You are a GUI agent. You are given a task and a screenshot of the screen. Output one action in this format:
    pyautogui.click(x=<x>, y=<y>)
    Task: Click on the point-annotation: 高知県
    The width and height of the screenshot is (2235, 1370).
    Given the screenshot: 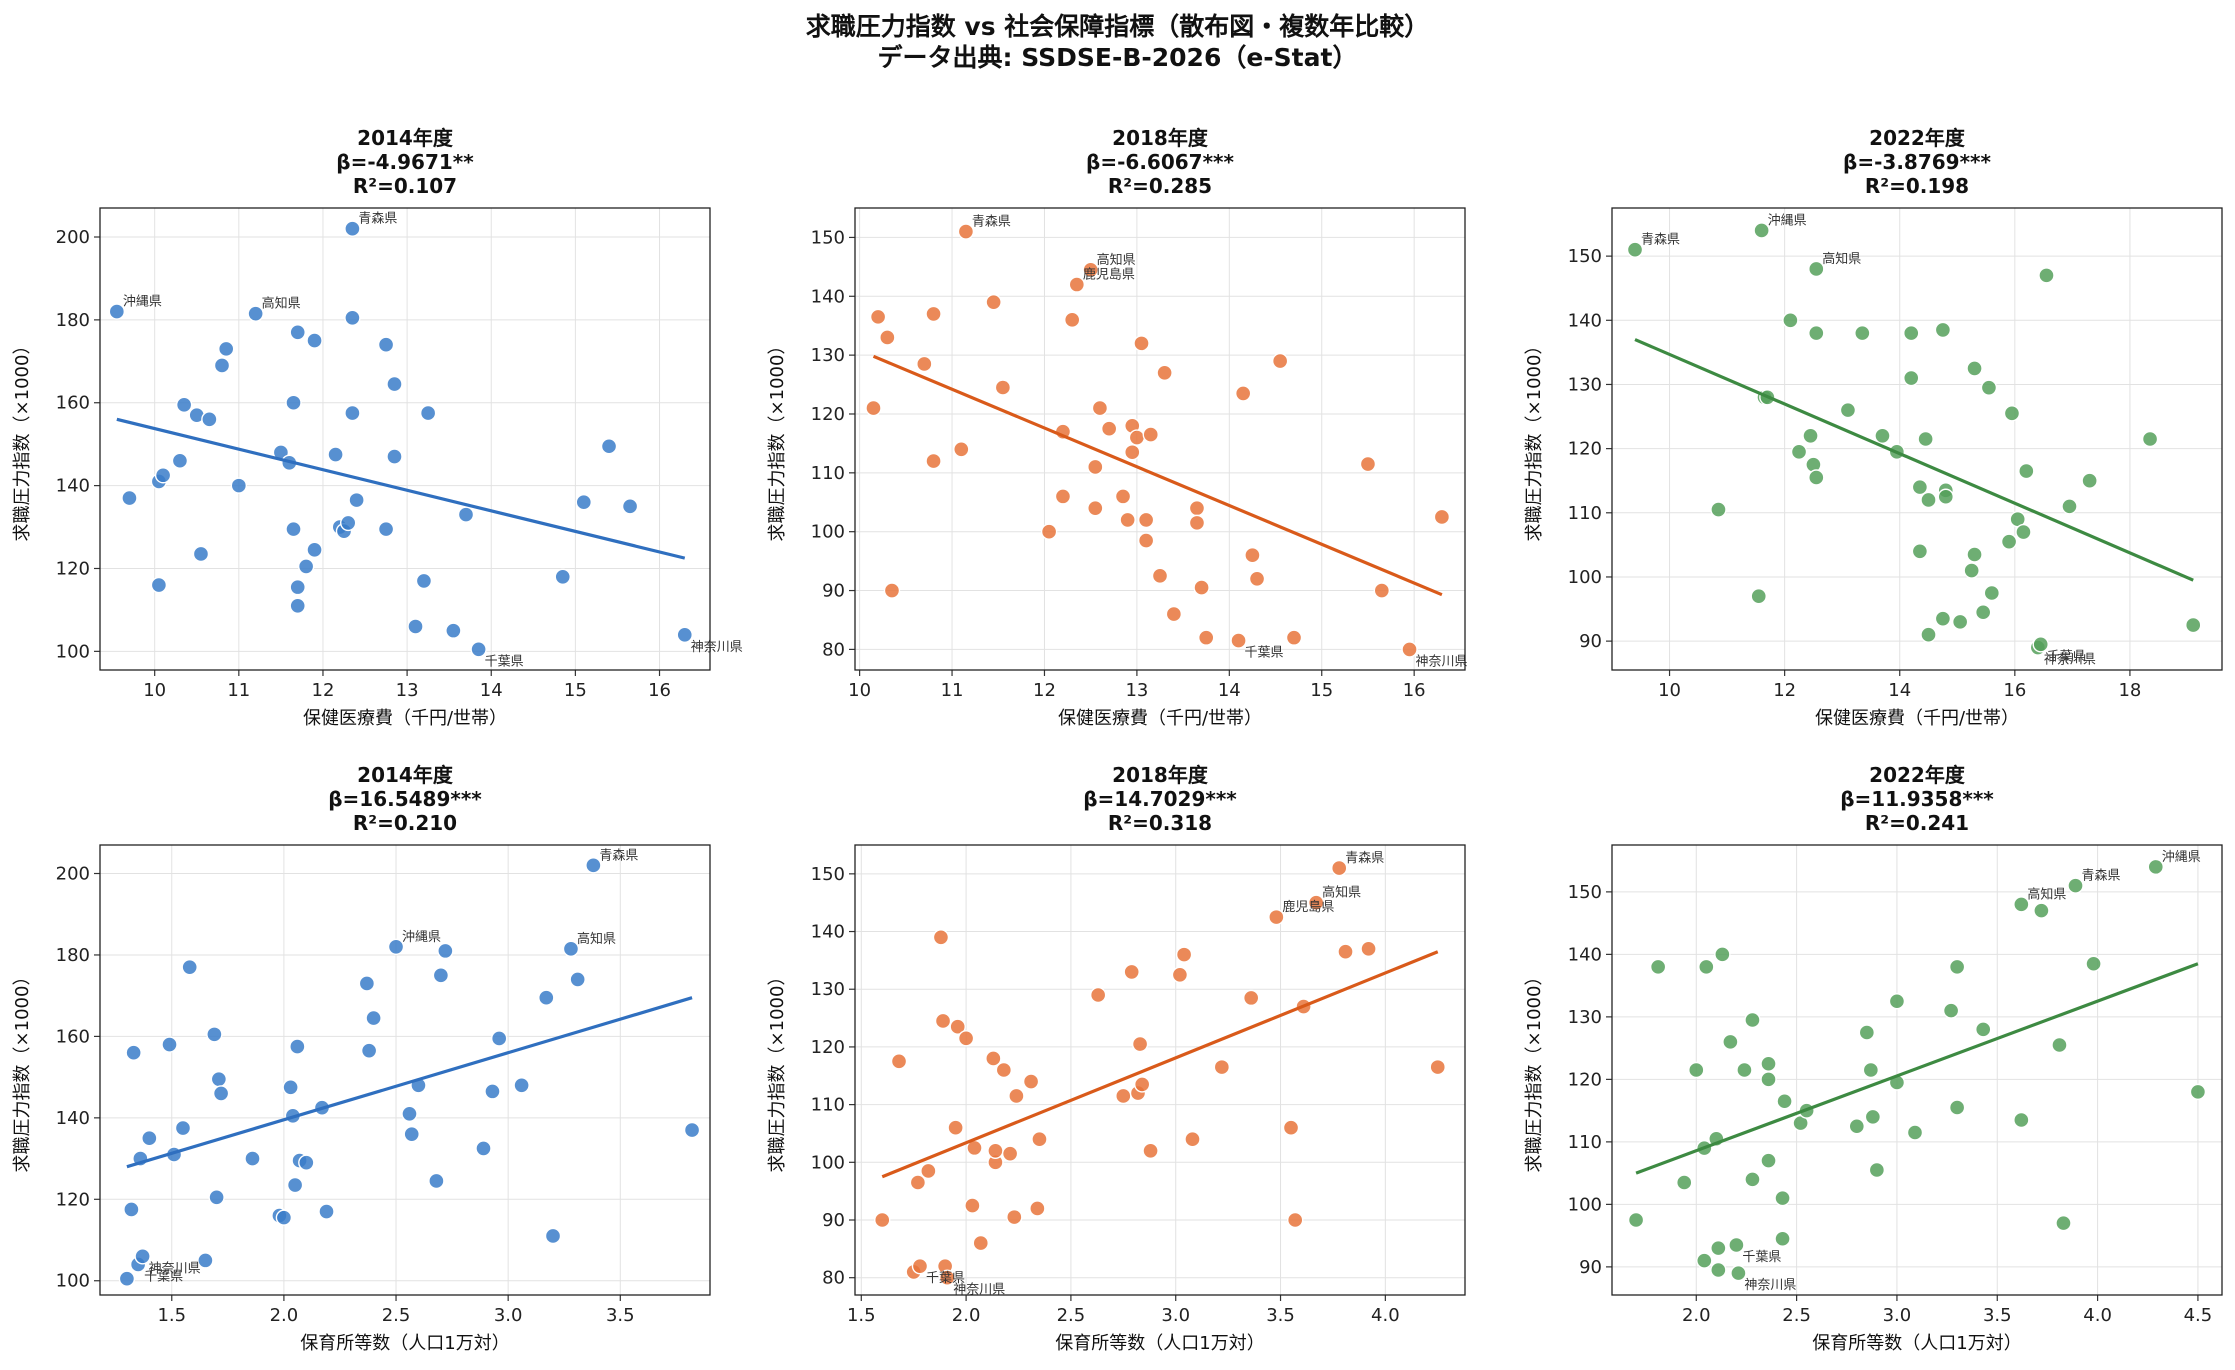 What is the action you would take?
    pyautogui.click(x=596, y=939)
    